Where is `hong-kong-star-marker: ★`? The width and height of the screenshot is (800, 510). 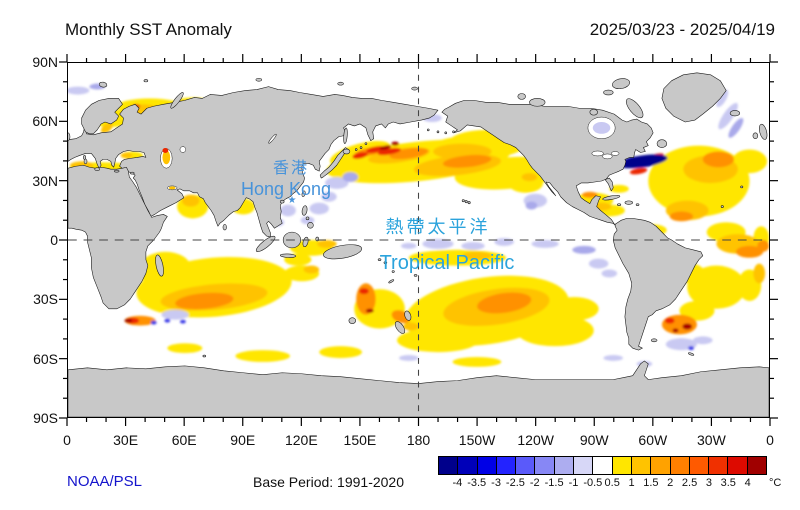
hong-kong-star-marker: ★ is located at coordinates (292, 200).